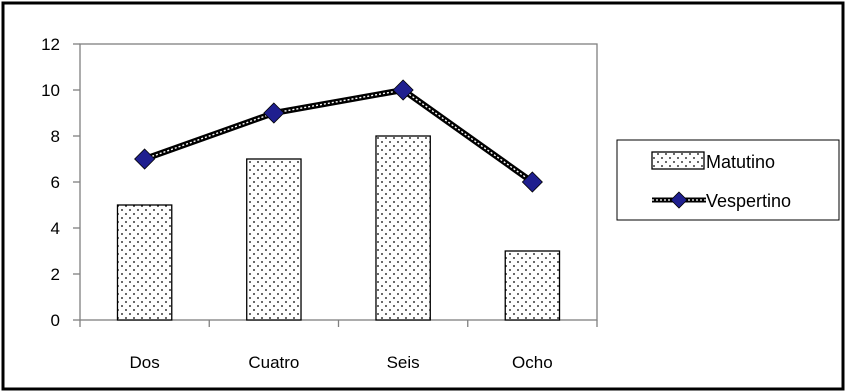 The height and width of the screenshot is (392, 846). Describe the element at coordinates (55, 320) in the screenshot. I see `y-tick-label: 0` at that location.